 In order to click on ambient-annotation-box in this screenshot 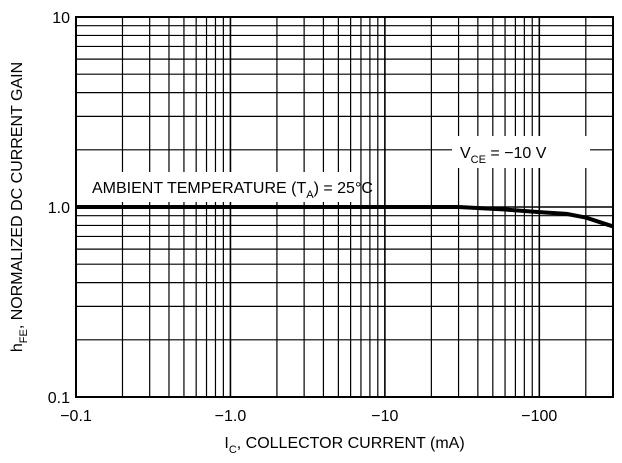, I will do `click(220, 187)`.